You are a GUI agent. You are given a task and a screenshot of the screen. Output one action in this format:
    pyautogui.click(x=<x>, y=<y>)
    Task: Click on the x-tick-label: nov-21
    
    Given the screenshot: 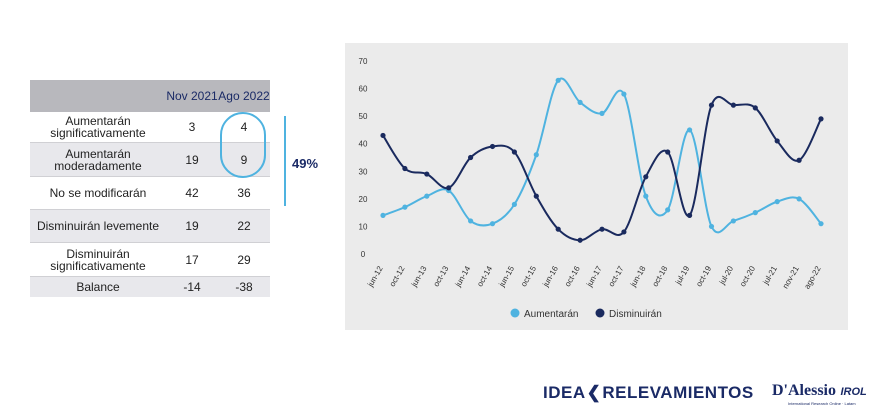 What is the action you would take?
    pyautogui.click(x=791, y=277)
    